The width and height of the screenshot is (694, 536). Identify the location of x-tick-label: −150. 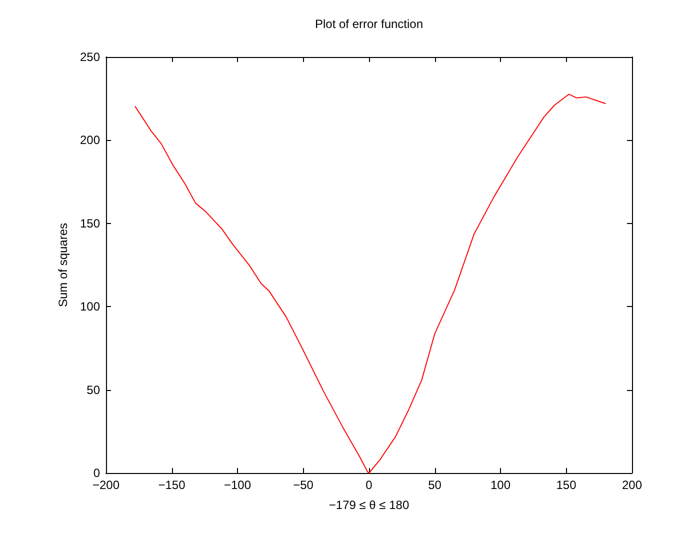
(172, 485).